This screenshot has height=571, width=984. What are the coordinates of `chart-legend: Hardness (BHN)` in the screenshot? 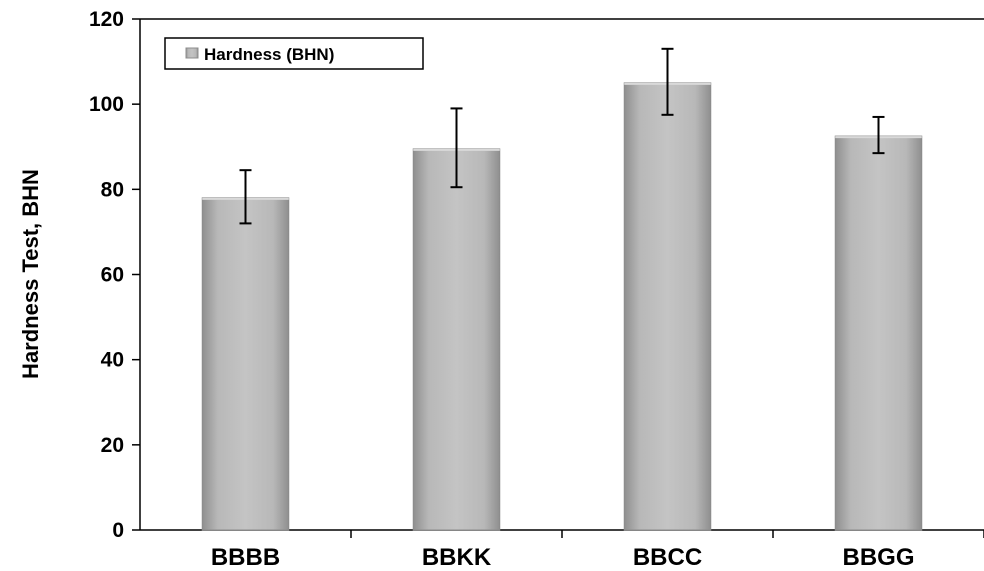 It's located at (294, 53).